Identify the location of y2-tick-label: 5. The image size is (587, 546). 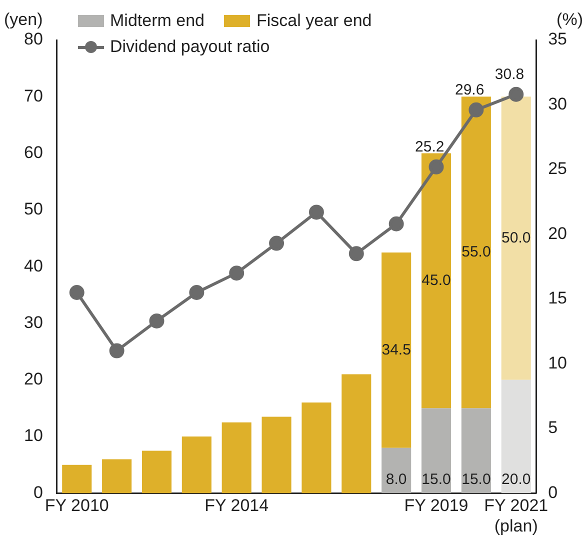
(553, 428).